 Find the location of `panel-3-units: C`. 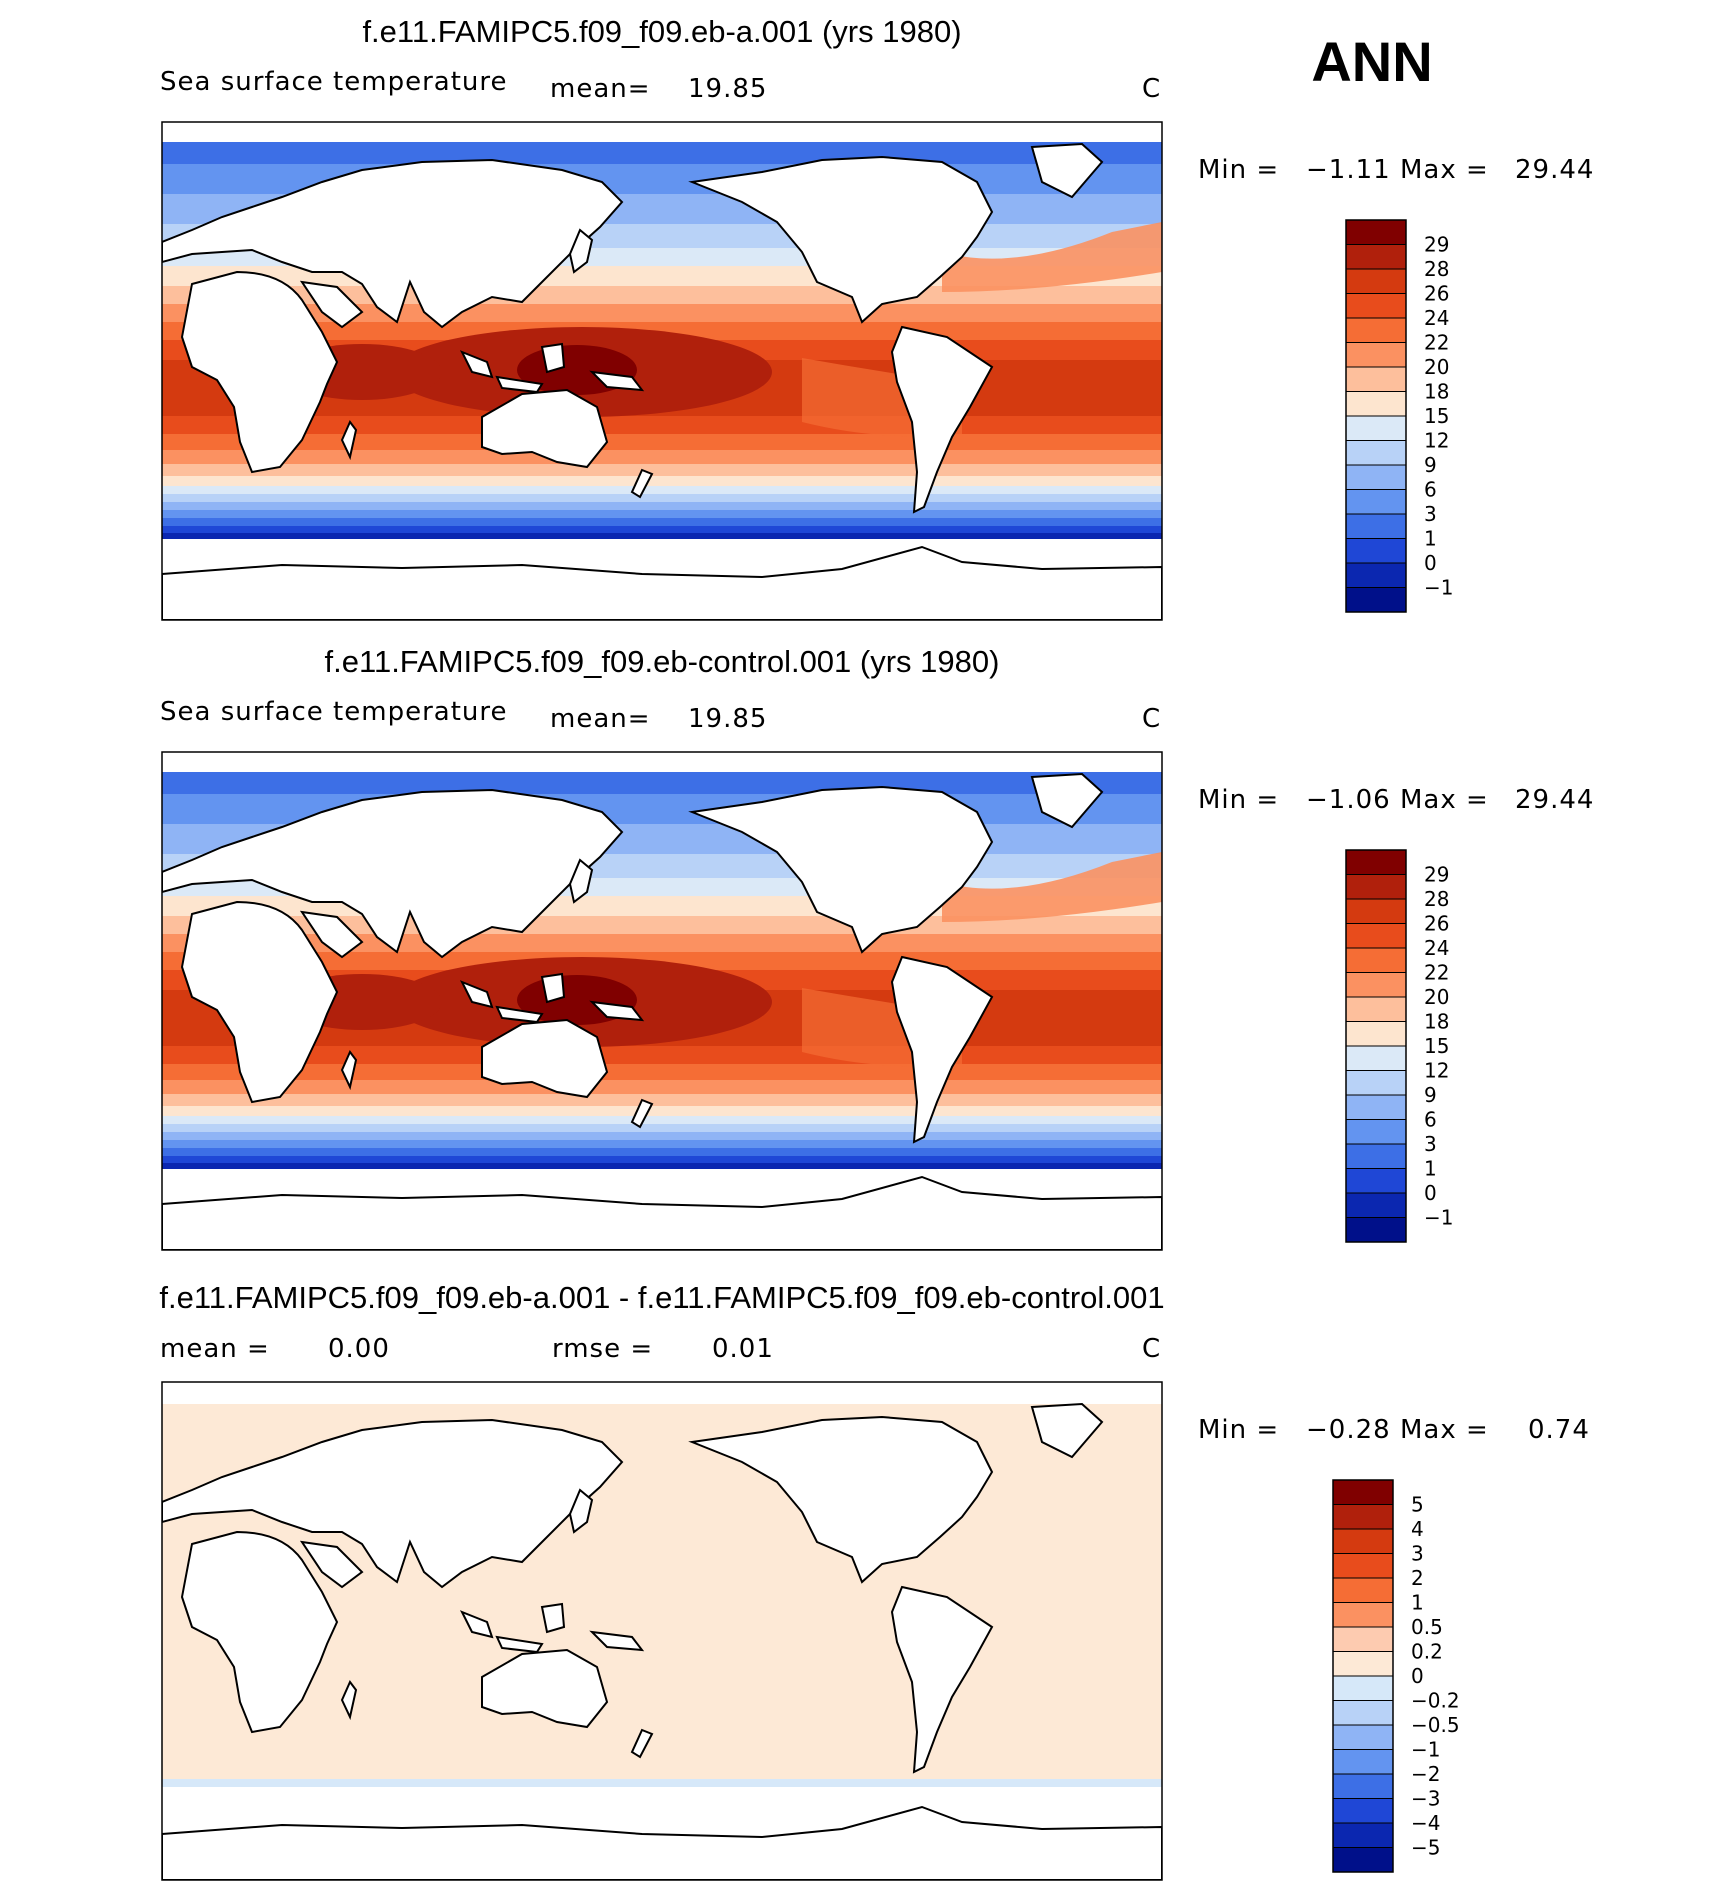

panel-3-units: C is located at coordinates (1151, 1349).